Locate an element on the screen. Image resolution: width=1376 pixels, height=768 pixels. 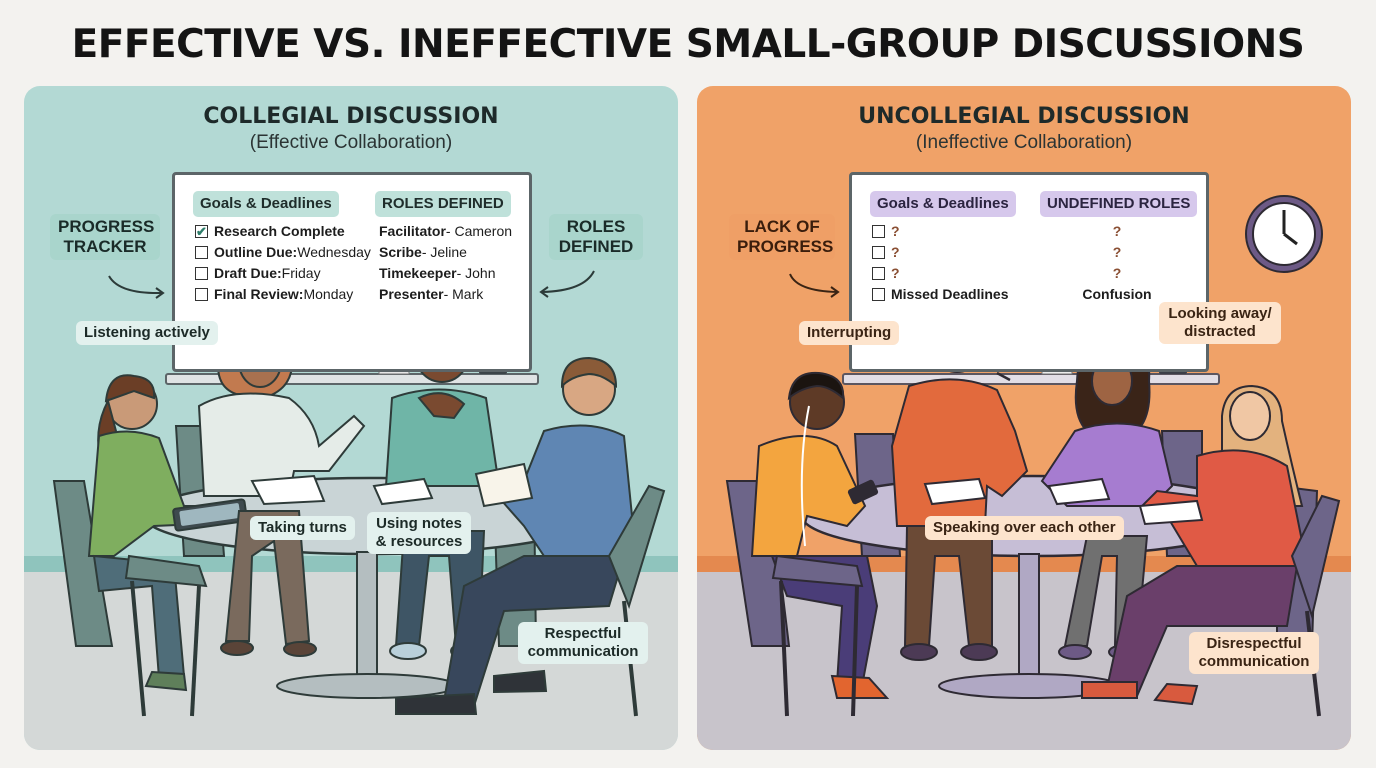
clock-icon is located at coordinates (1284, 234).